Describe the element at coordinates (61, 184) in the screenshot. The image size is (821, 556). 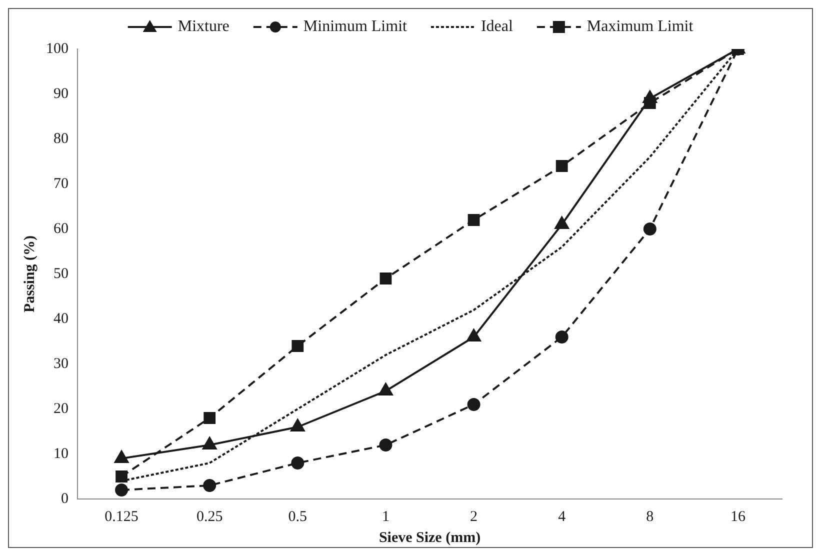
I see `y-tick-label: 70` at that location.